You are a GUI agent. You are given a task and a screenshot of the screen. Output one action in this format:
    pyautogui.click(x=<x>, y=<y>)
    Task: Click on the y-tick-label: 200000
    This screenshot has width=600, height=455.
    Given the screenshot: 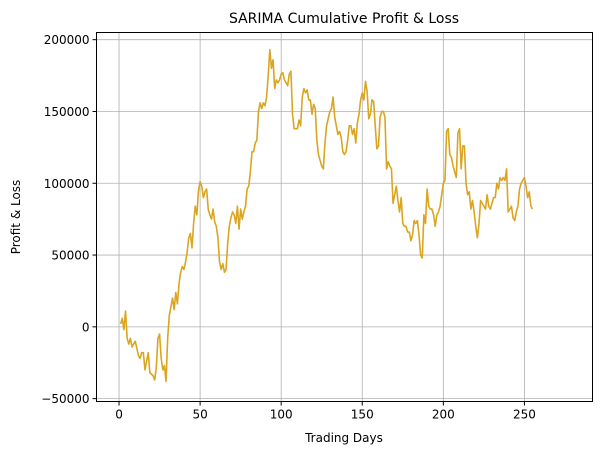 What is the action you would take?
    pyautogui.click(x=67, y=40)
    